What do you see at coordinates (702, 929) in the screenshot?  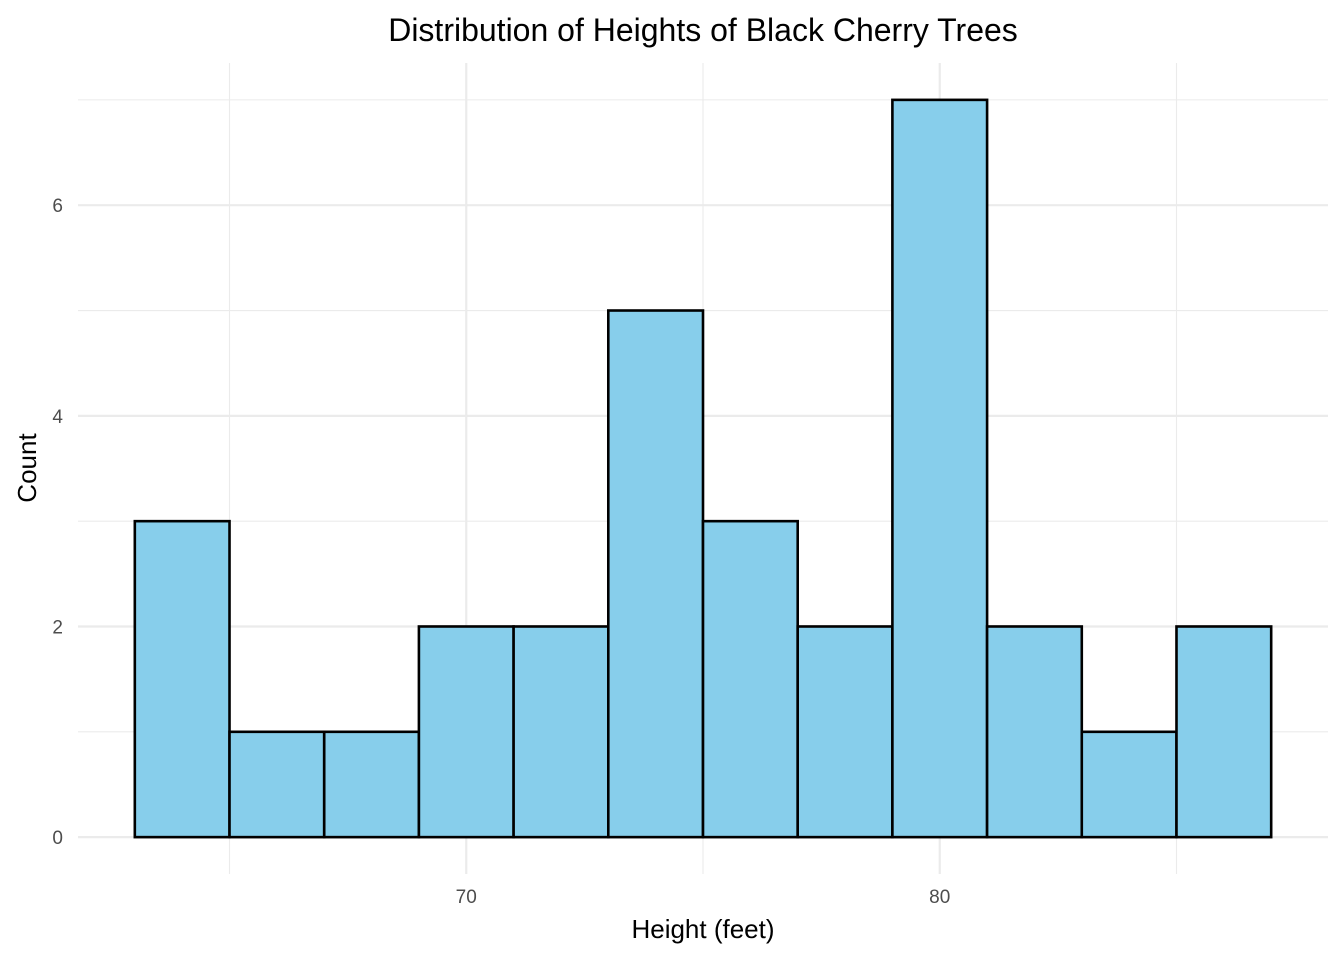 I see `x-axis-title: Height (feet)` at bounding box center [702, 929].